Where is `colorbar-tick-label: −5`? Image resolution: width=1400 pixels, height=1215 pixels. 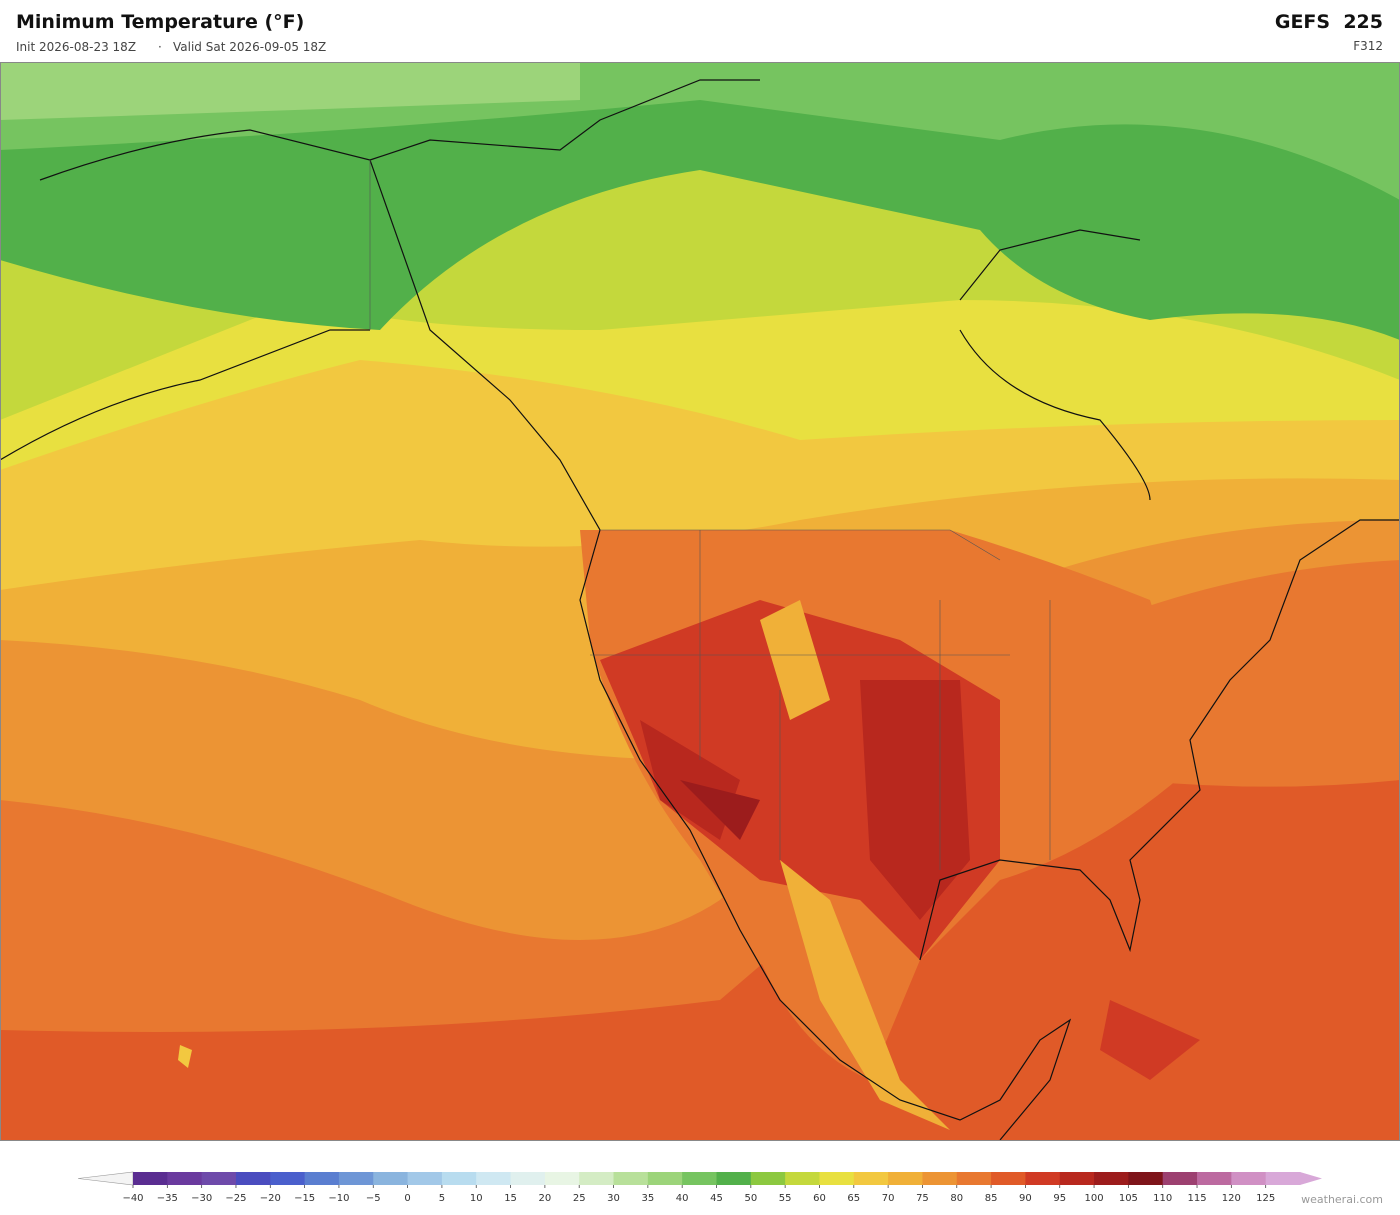 colorbar-tick-label: −5 is located at coordinates (373, 1198).